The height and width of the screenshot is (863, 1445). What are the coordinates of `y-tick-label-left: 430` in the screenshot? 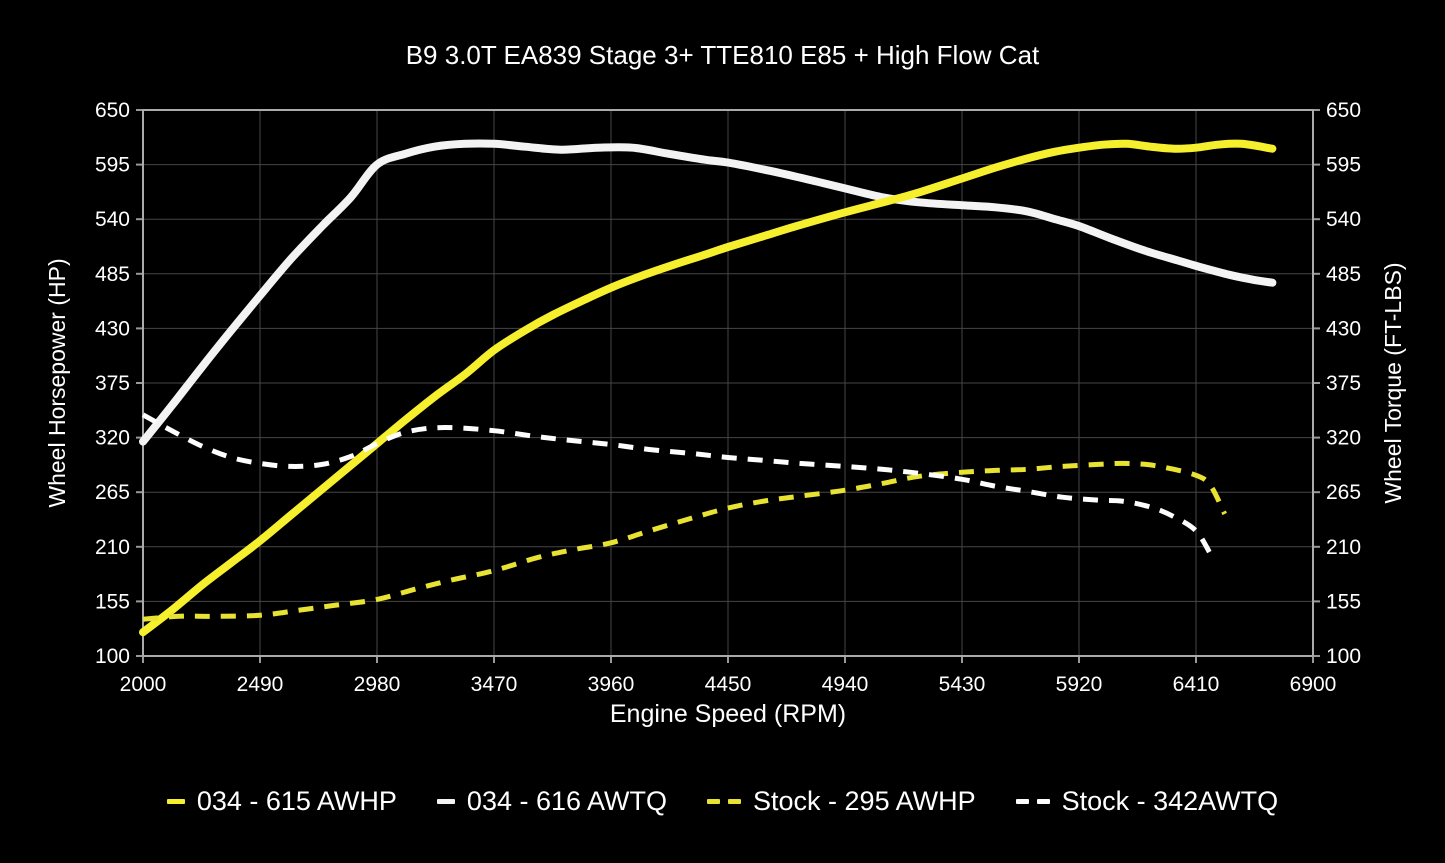 It's located at (112, 328).